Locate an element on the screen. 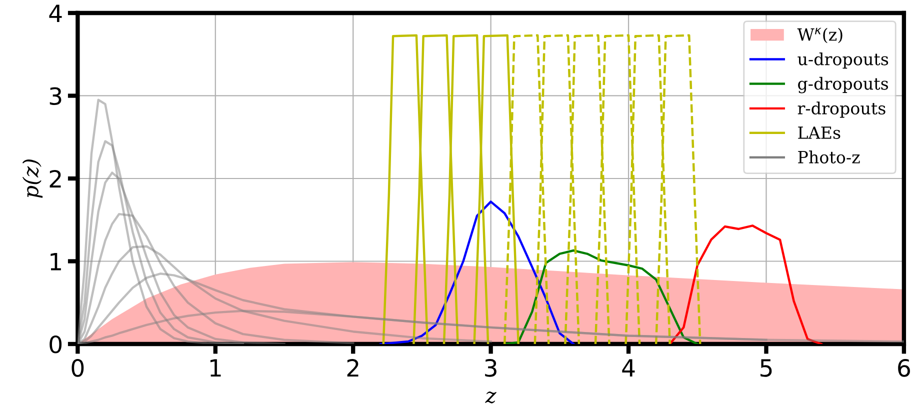  legend-label: r-dropouts is located at coordinates (842, 110).